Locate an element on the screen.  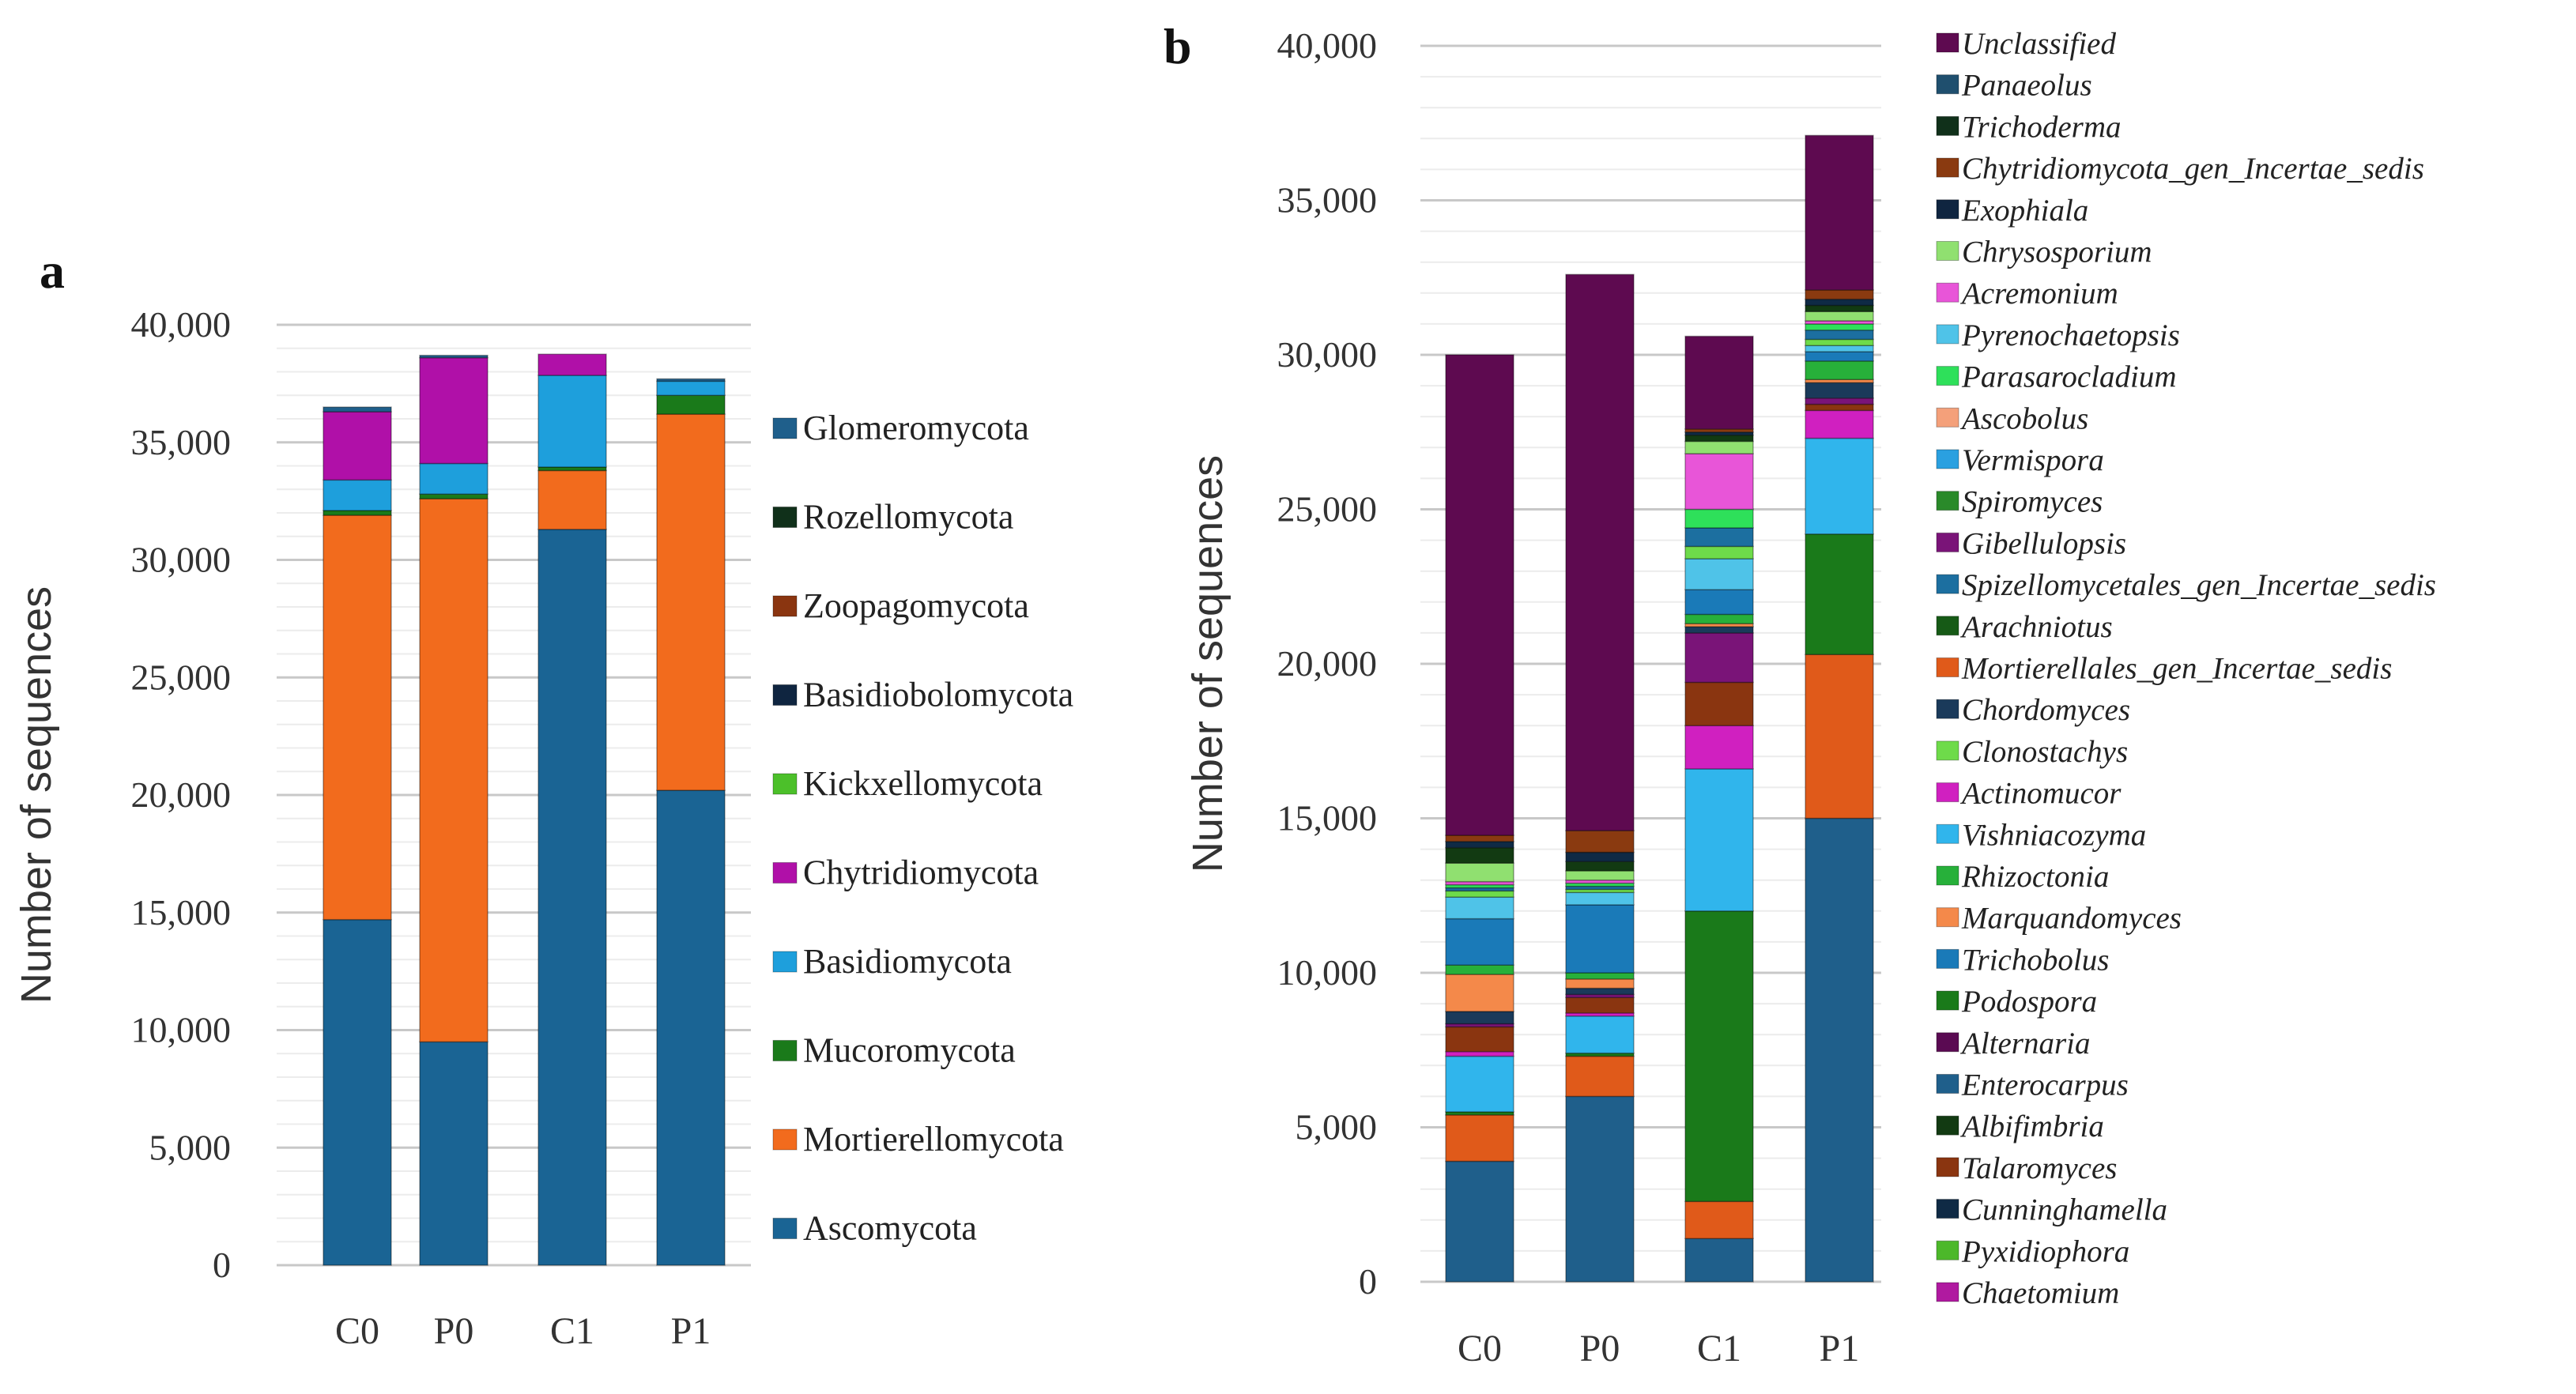
bar-segment-mucoromycota is located at coordinates (691, 404).